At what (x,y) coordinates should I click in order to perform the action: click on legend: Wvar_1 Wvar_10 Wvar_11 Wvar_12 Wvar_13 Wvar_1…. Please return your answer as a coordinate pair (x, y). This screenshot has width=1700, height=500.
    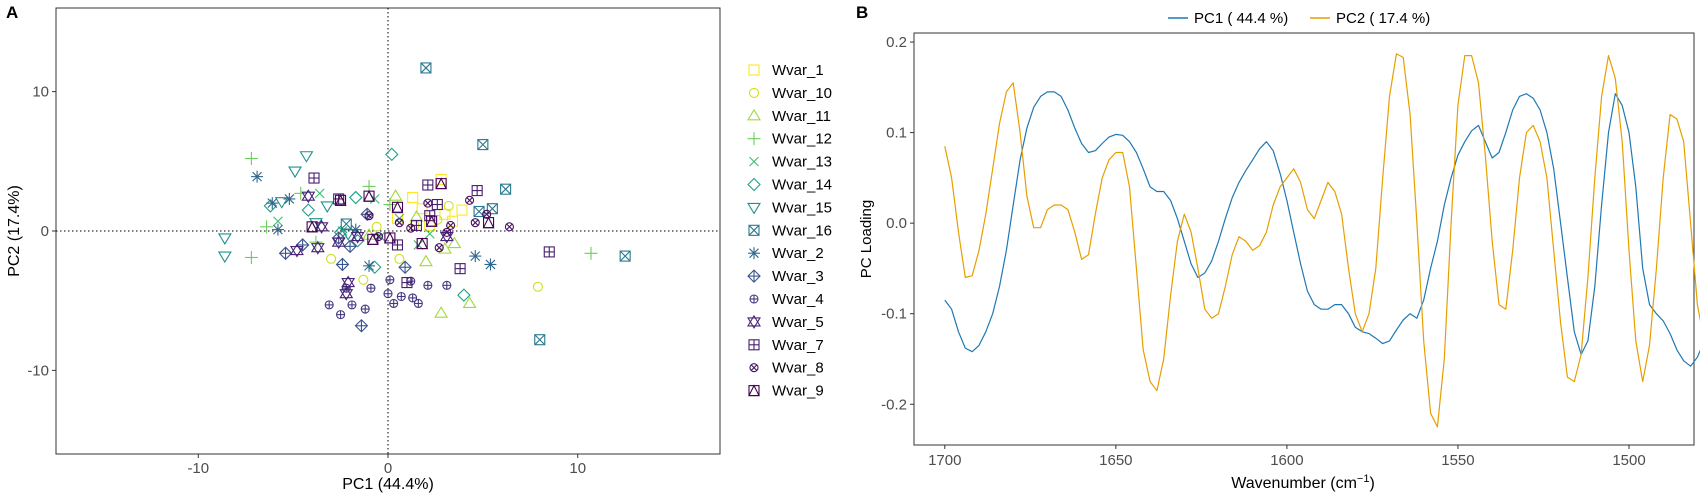
    Looking at the image, I should click on (789, 231).